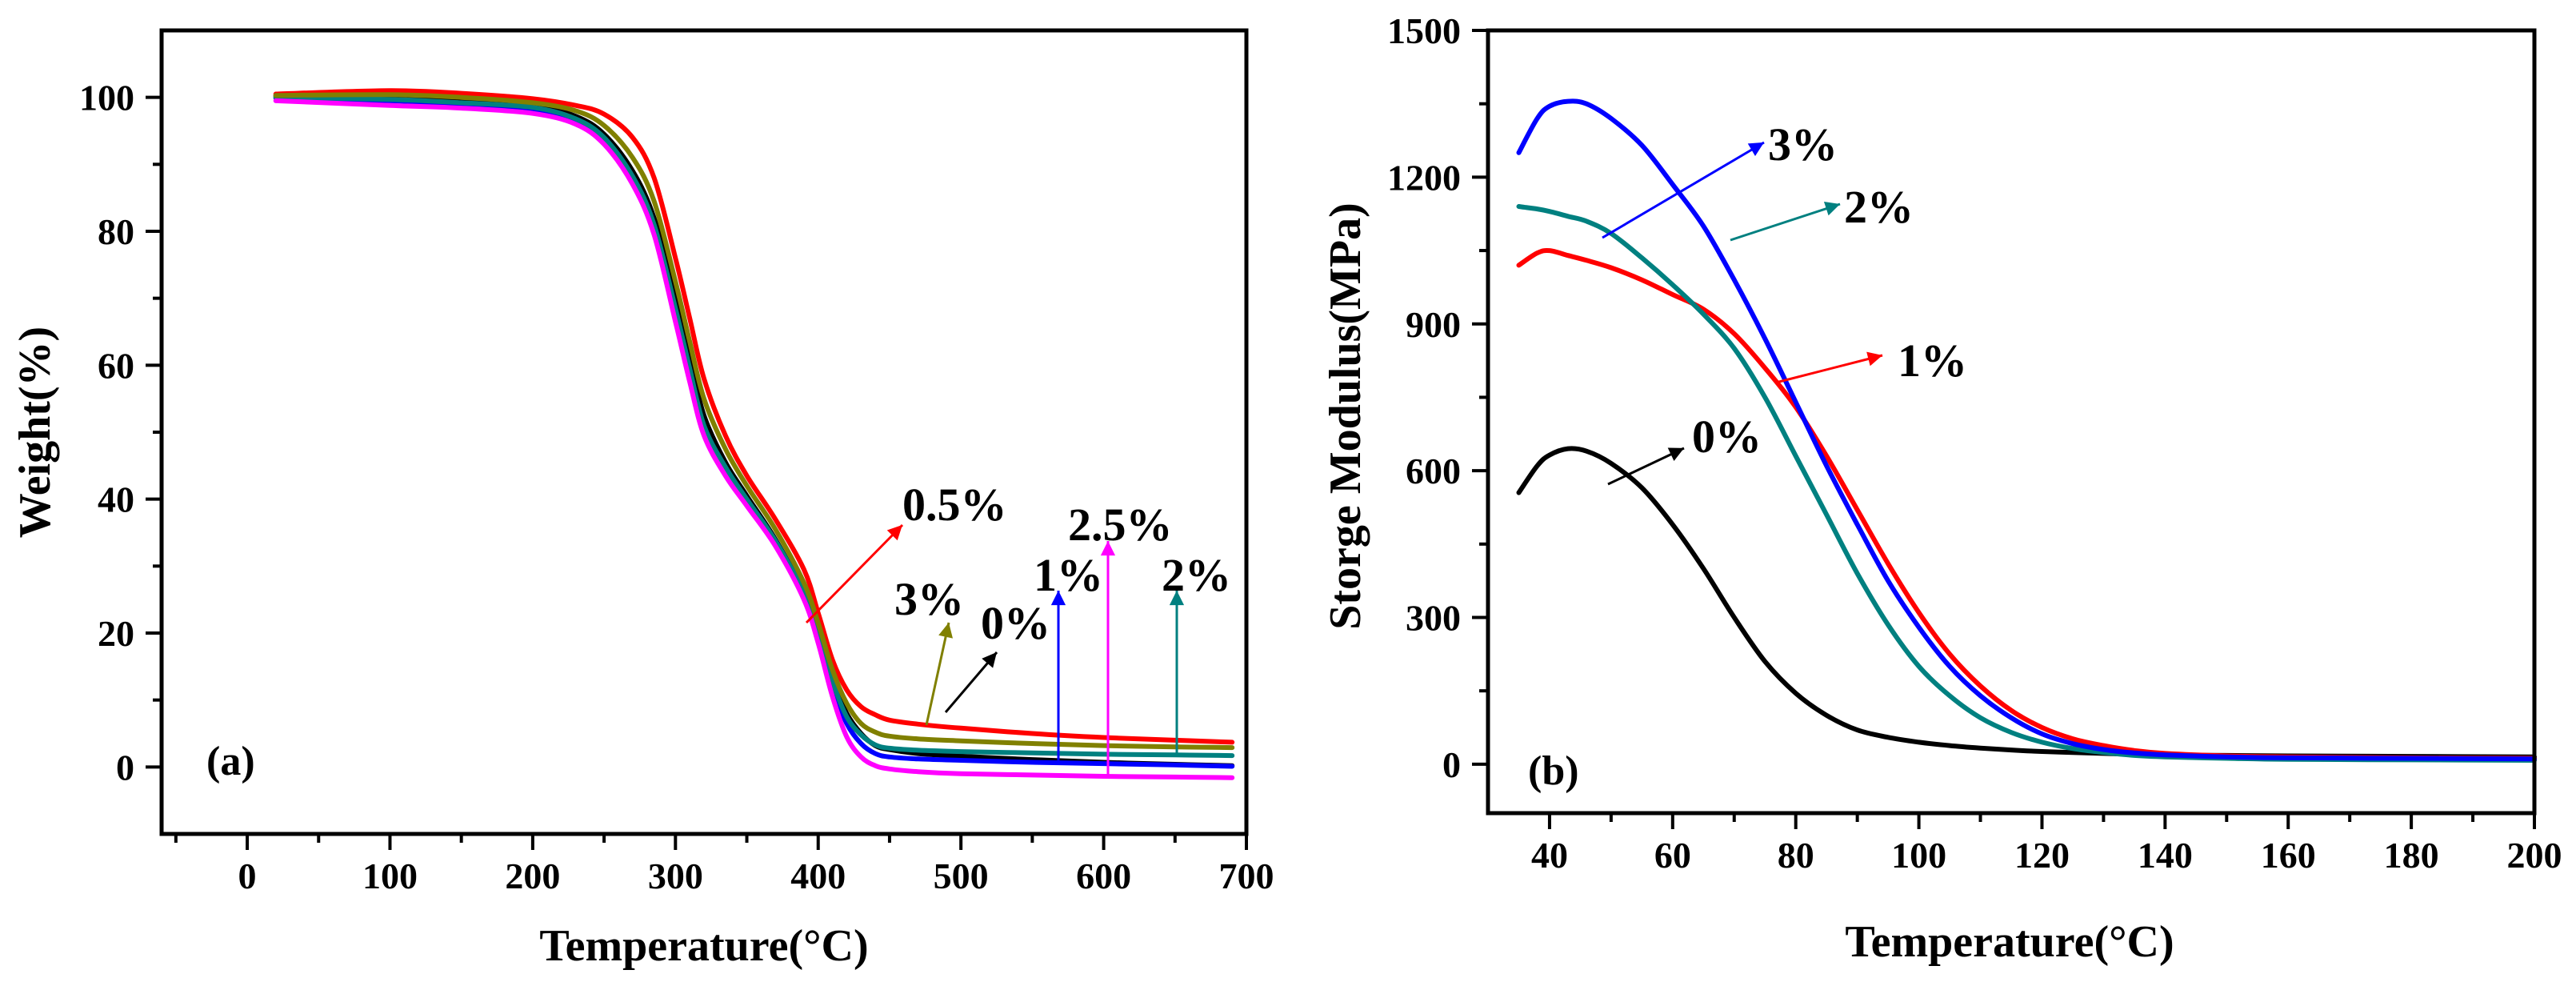 This screenshot has height=990, width=2576. I want to click on panel-b-curve-0pct, so click(2026, 603).